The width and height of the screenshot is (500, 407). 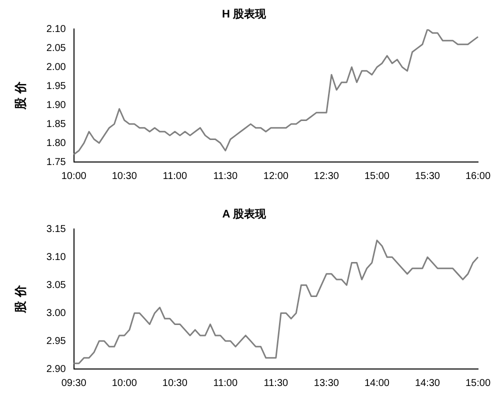 What do you see at coordinates (327, 176) in the screenshot?
I see `x-tick-label: 12:30` at bounding box center [327, 176].